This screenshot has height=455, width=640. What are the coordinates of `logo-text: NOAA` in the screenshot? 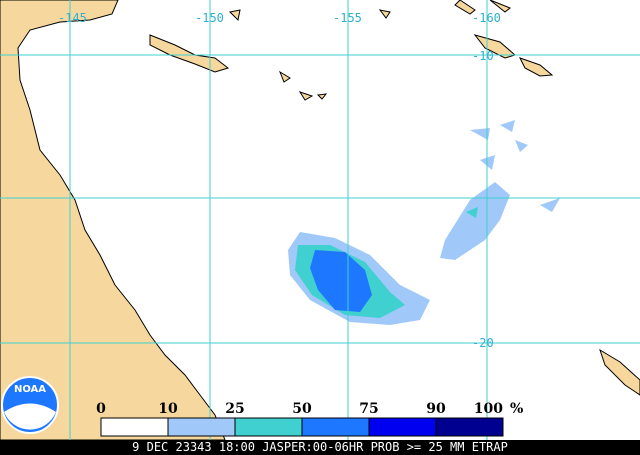 It's located at (30, 389).